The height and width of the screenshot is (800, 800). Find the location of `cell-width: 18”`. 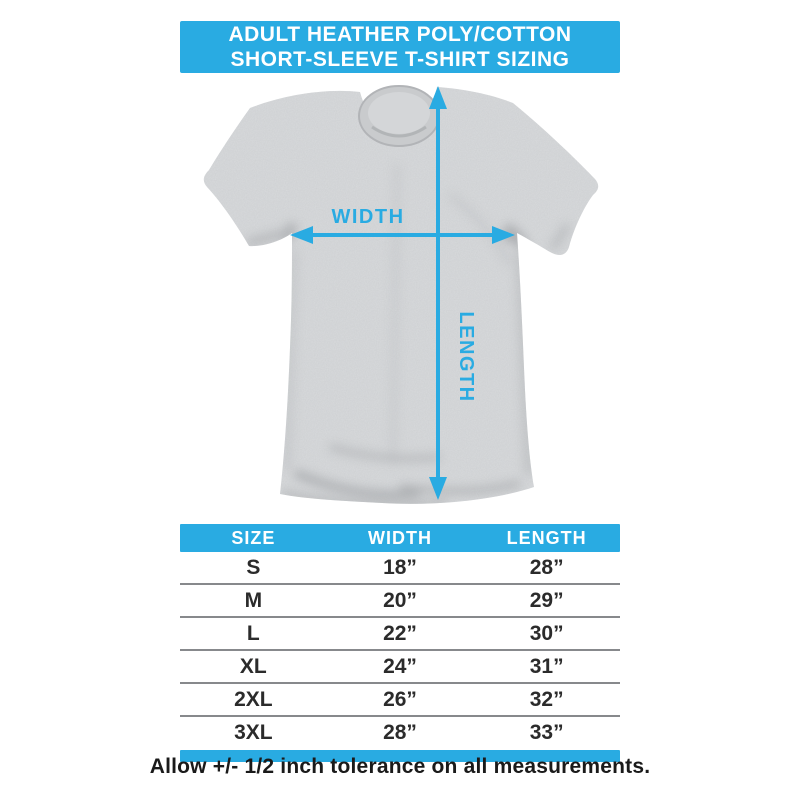

cell-width: 18” is located at coordinates (400, 567).